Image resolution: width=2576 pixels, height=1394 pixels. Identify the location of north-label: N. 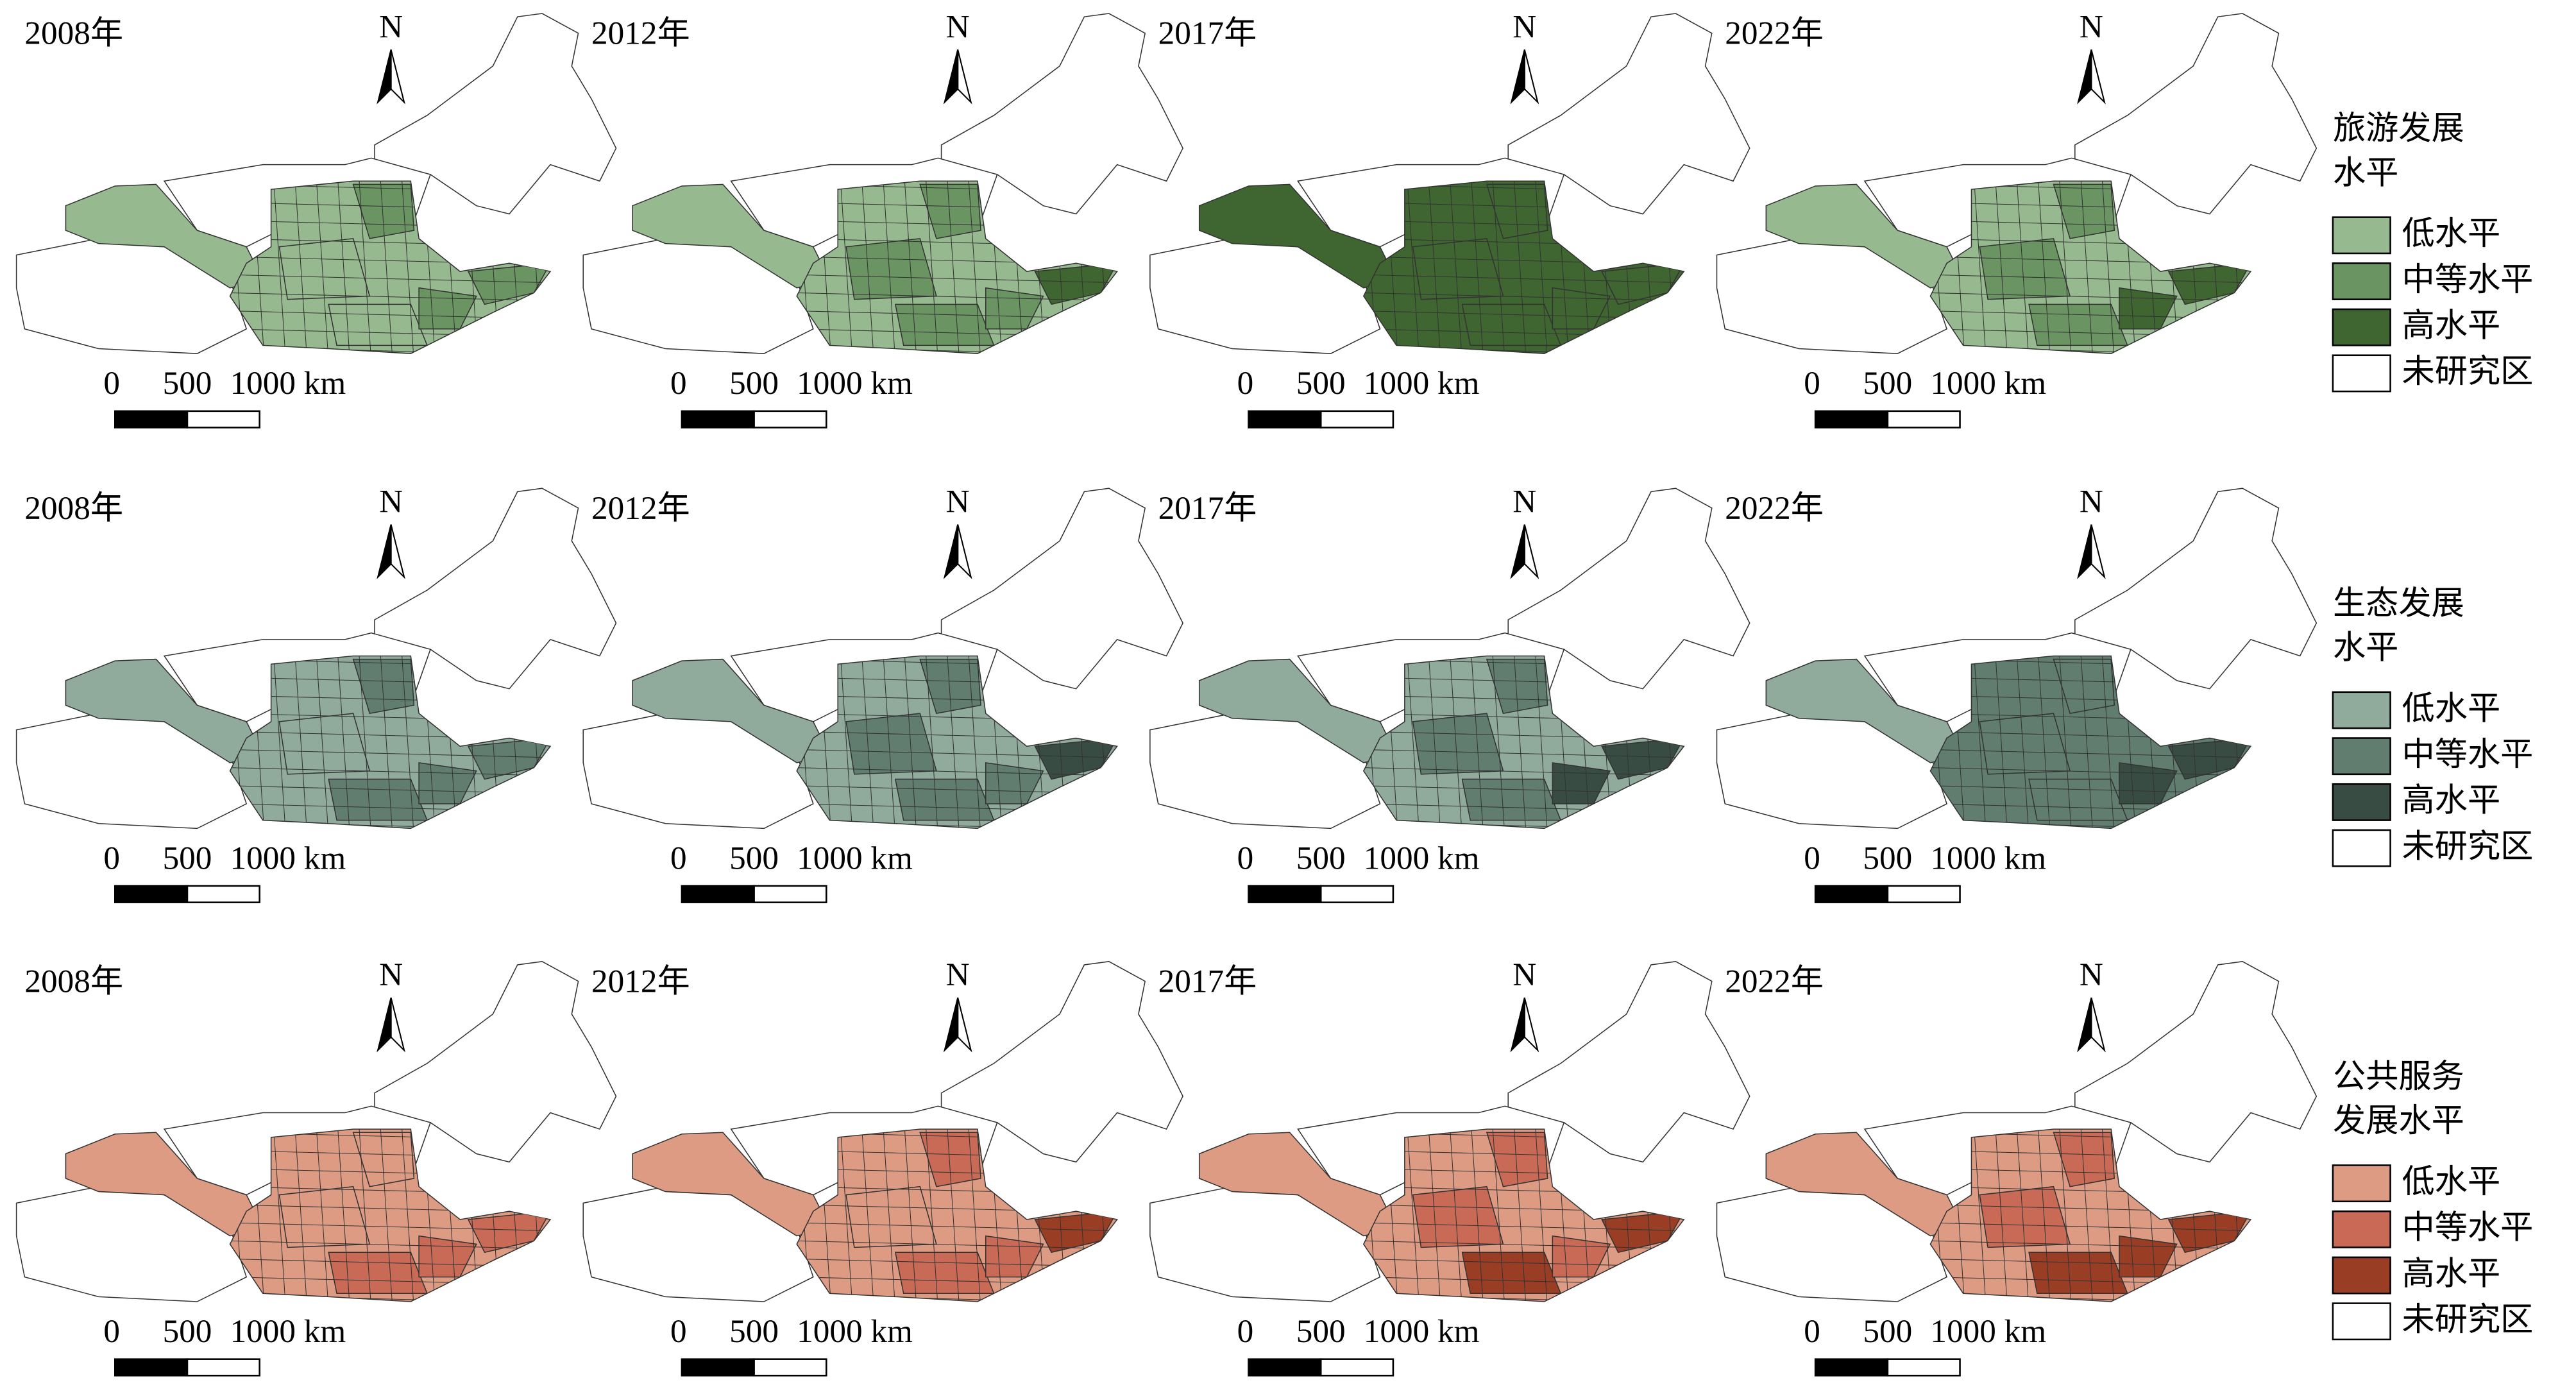
(958, 974).